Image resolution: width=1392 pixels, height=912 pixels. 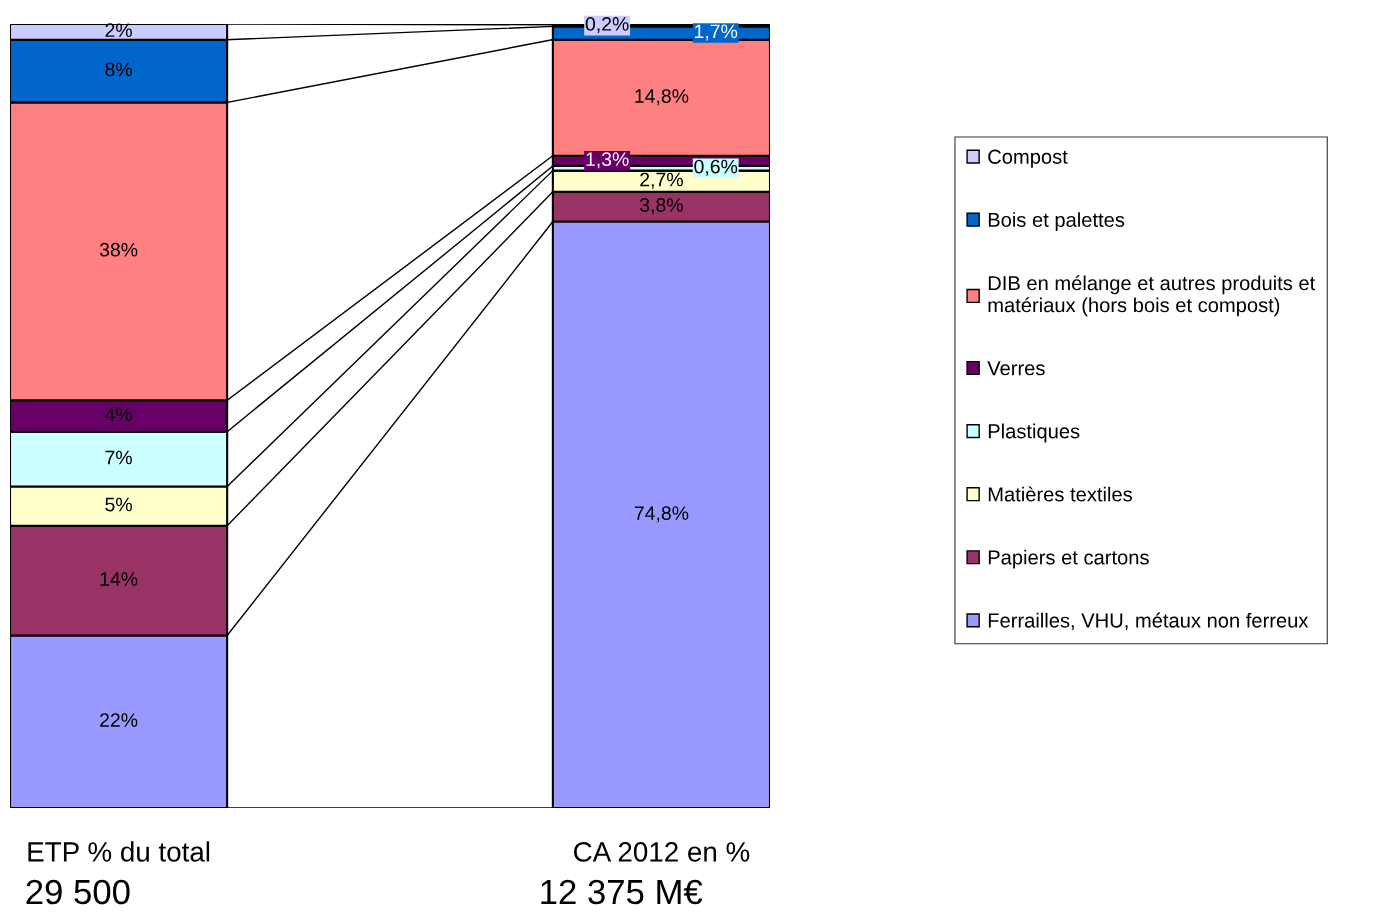 I want to click on data-label: 2,7%, so click(x=661, y=180).